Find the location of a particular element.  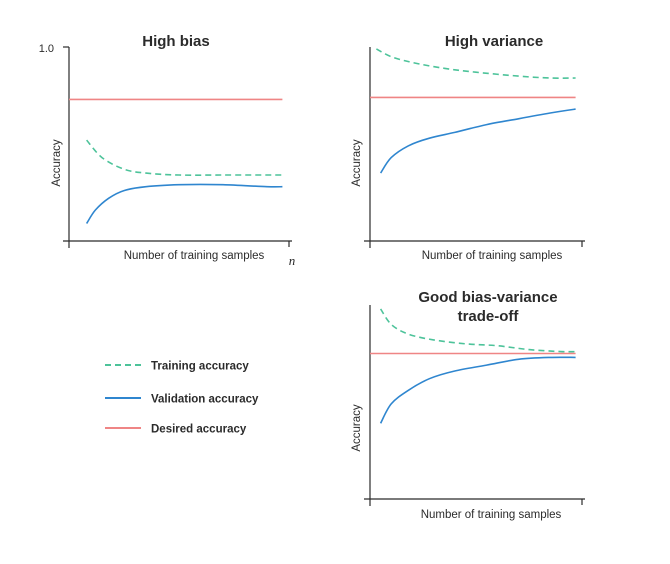

y-tick-label-top: 1.0 is located at coordinates (46, 49).